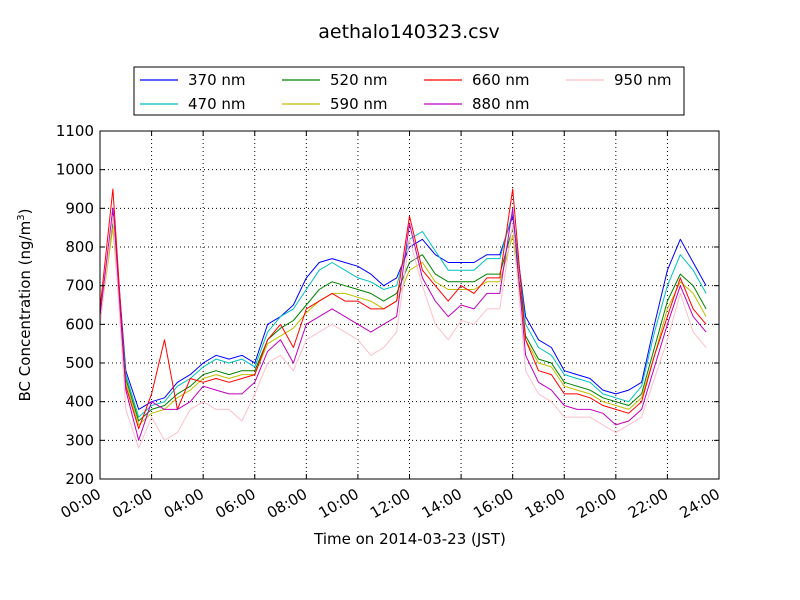 This screenshot has height=600, width=800. What do you see at coordinates (217, 80) in the screenshot?
I see `legend-label: 370 nm` at bounding box center [217, 80].